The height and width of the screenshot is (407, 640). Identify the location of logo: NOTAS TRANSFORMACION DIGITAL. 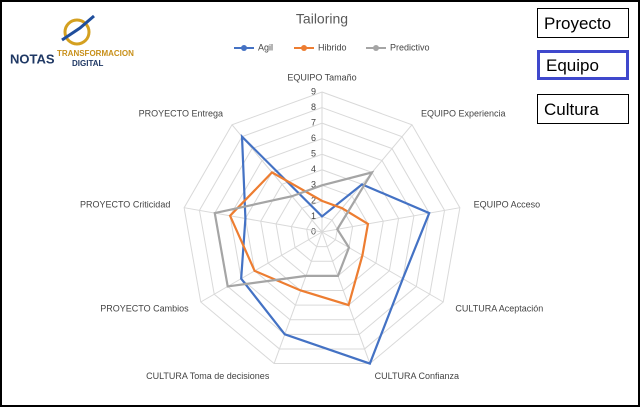
(72, 41).